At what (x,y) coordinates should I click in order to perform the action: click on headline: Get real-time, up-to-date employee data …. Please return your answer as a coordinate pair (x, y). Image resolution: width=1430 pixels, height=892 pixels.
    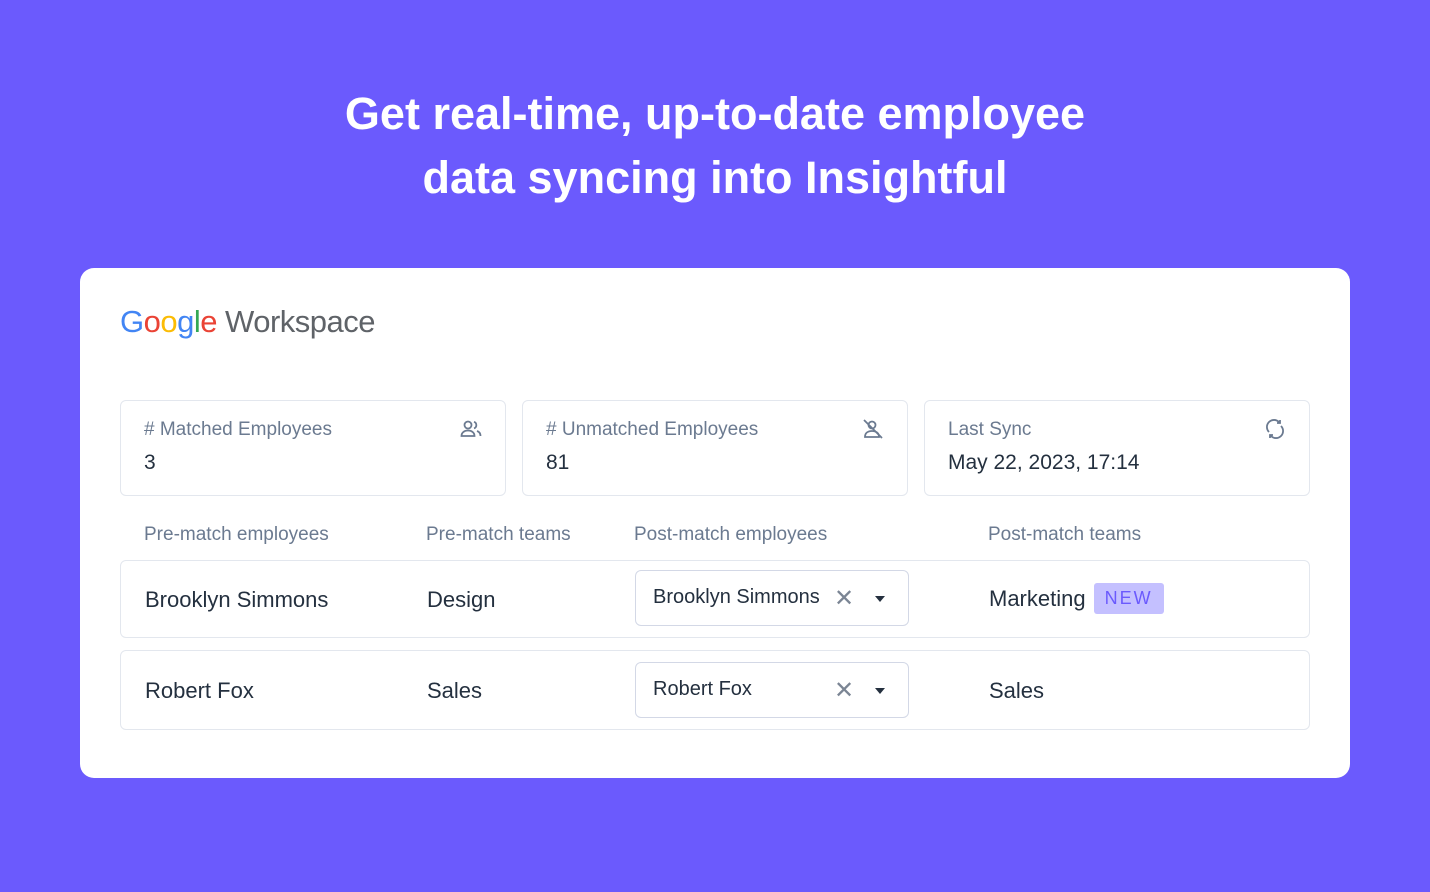
    Looking at the image, I should click on (715, 146).